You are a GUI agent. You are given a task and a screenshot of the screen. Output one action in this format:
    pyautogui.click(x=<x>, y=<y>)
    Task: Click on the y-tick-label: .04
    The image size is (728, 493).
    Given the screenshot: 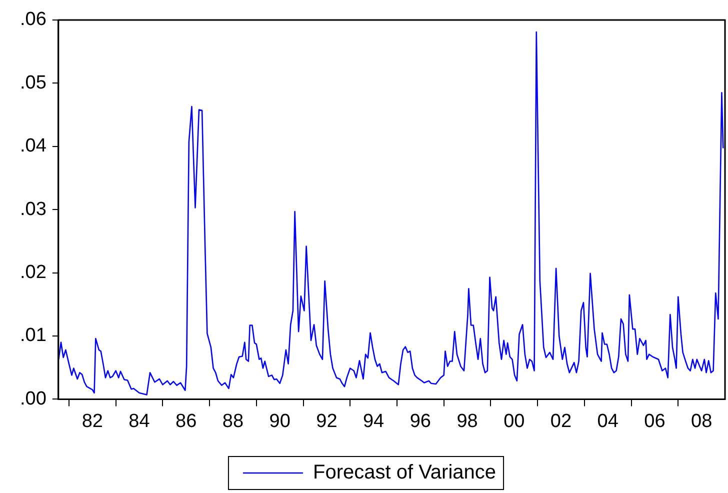 What is the action you would take?
    pyautogui.click(x=33, y=146)
    